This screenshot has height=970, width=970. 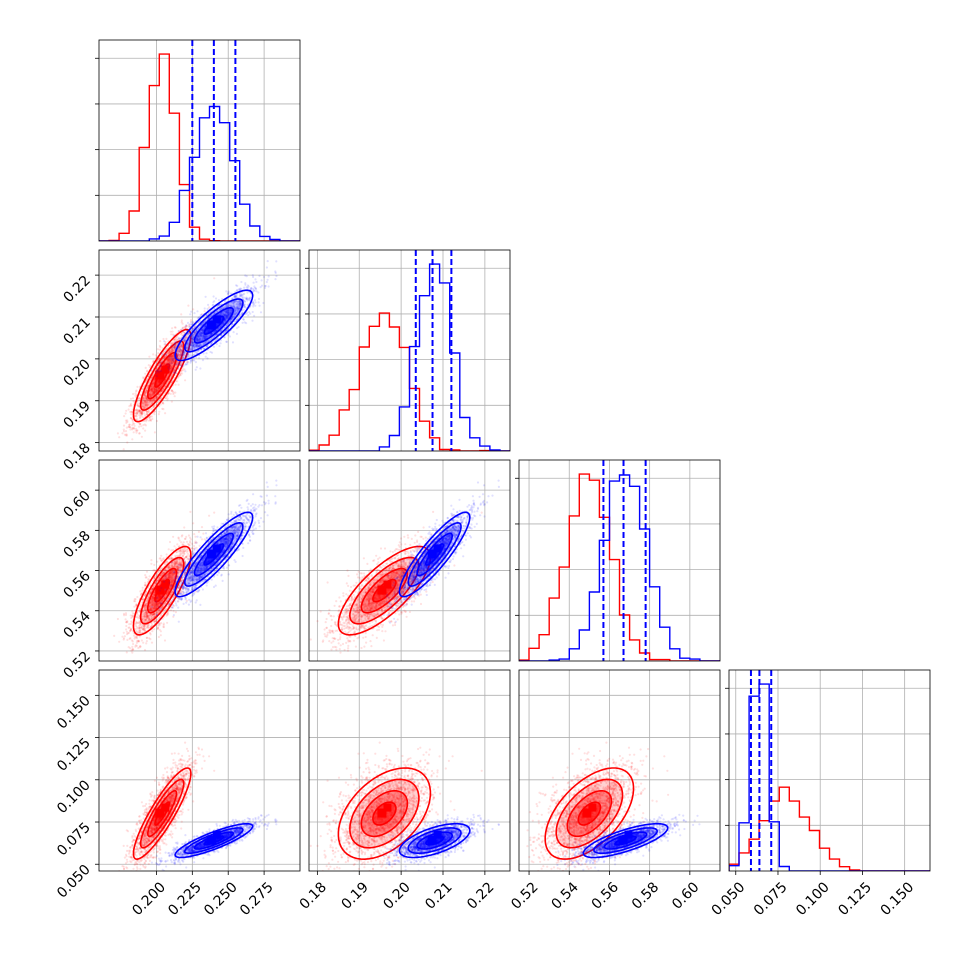 I want to click on panel-content, so click(x=195, y=566).